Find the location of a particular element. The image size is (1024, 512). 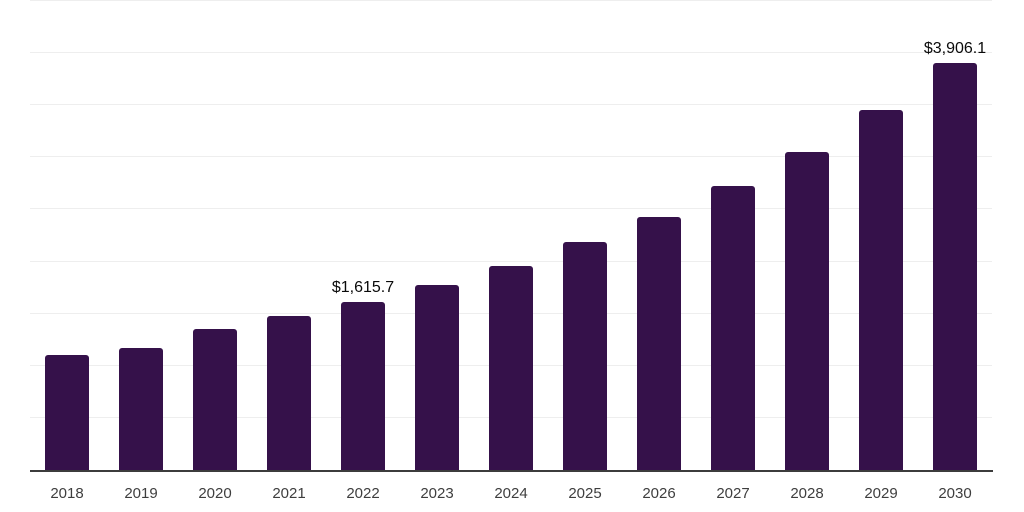

bar-2024 is located at coordinates (511, 367).